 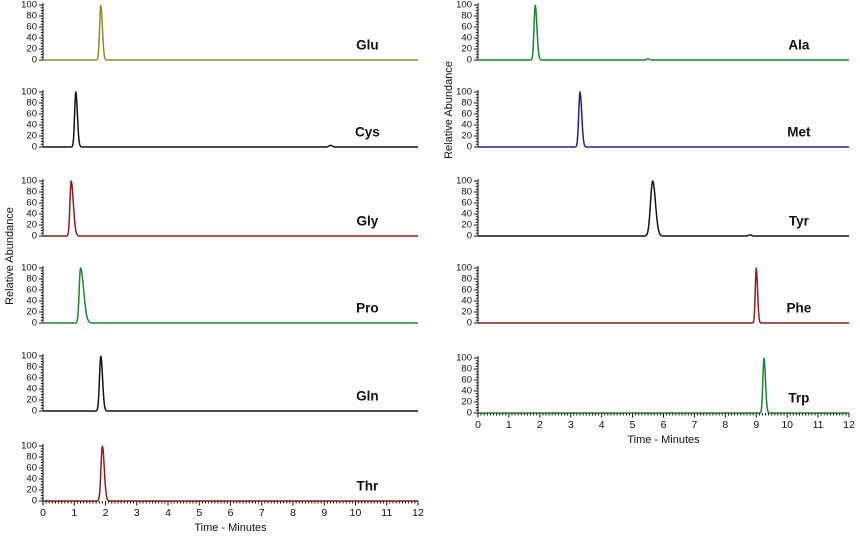 What do you see at coordinates (849, 425) in the screenshot?
I see `x-tick-label: 12` at bounding box center [849, 425].